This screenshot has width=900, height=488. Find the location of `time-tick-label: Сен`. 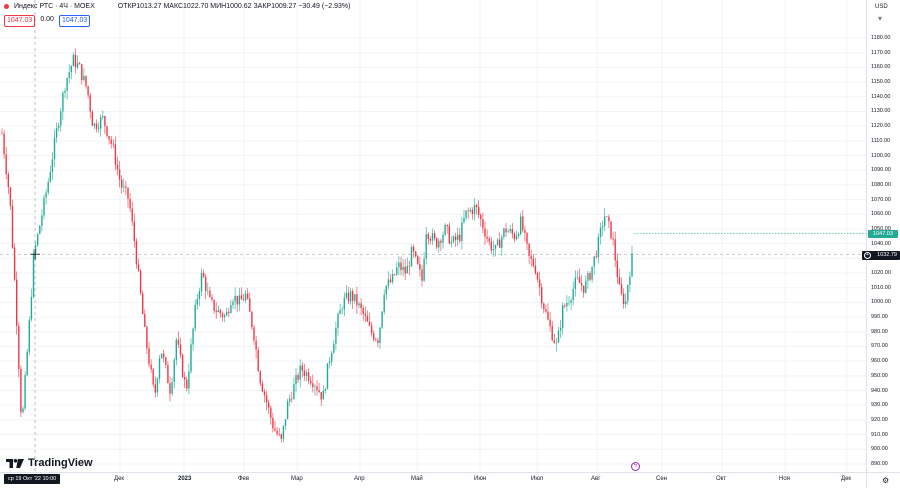

time-tick-label: Сен is located at coordinates (661, 479).